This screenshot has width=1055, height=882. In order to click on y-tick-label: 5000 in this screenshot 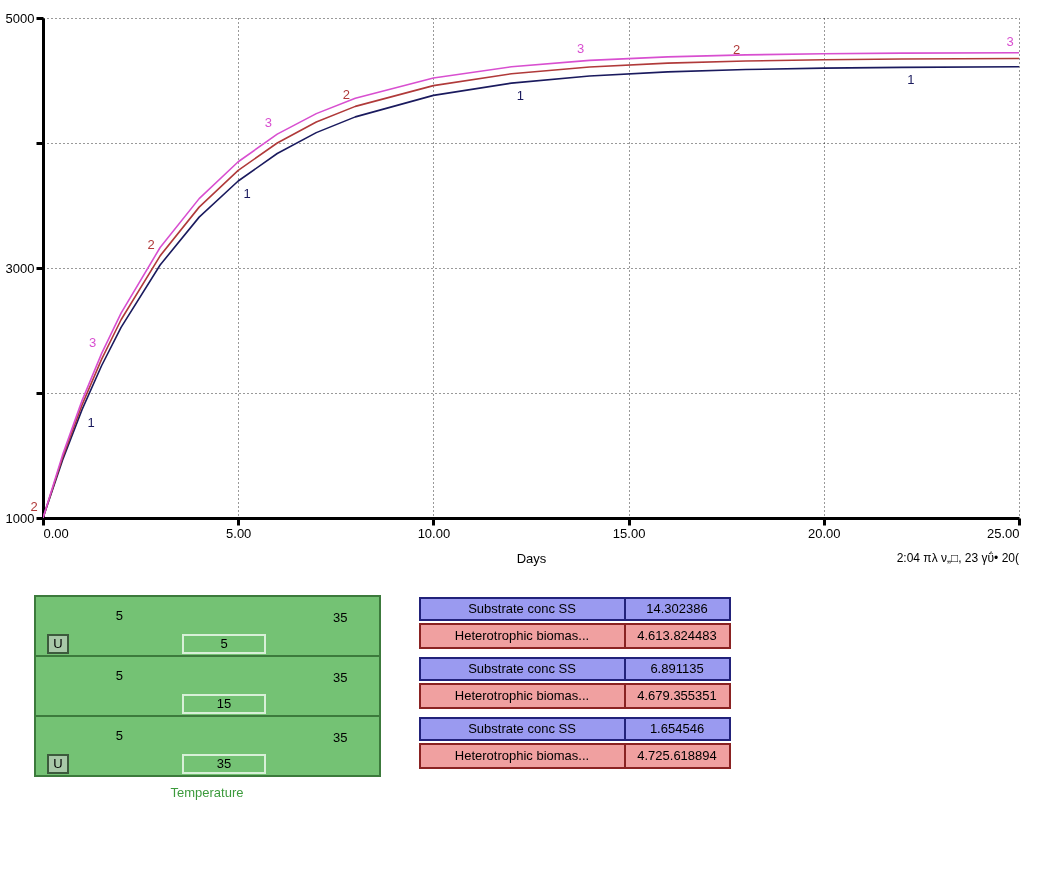, I will do `click(20, 18)`.